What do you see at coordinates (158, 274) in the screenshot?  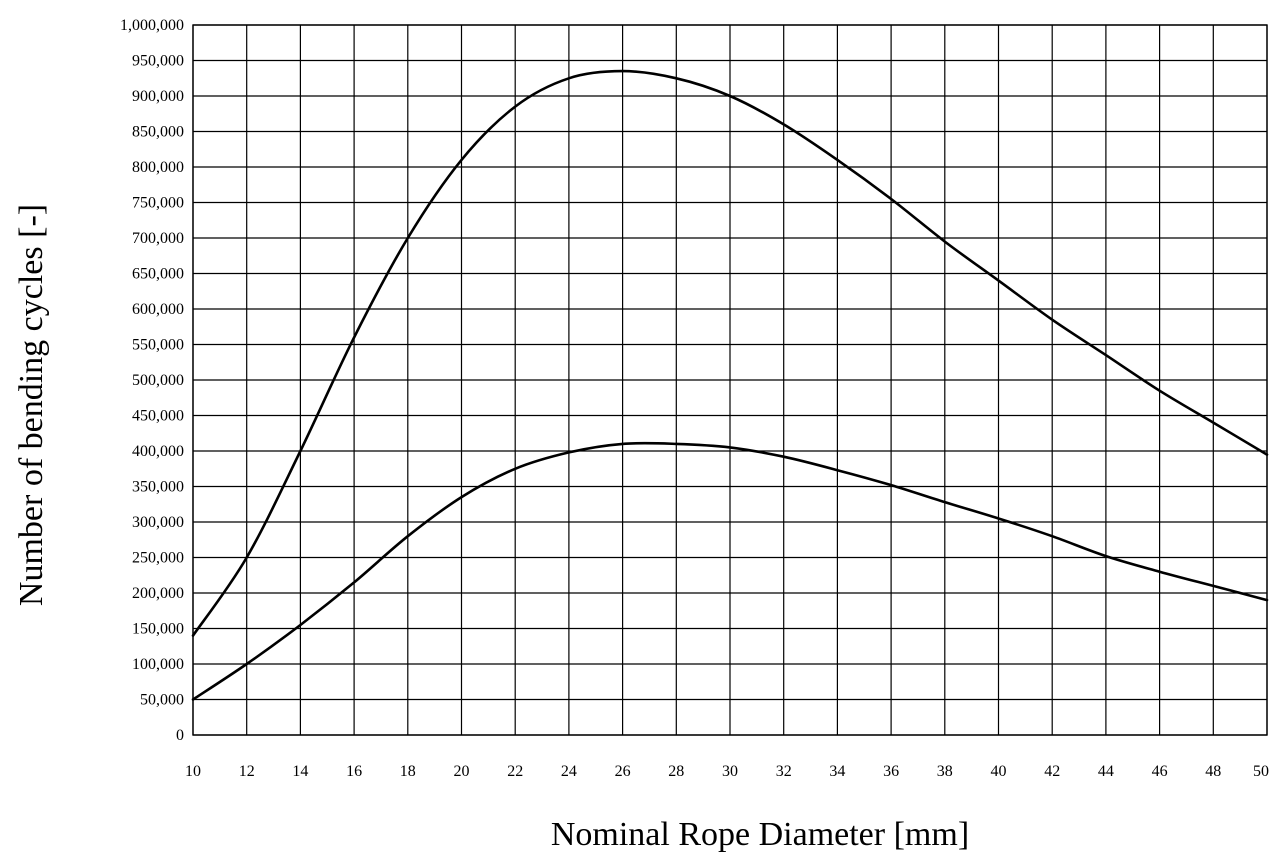 I see `y-tick-label: 650,000` at bounding box center [158, 274].